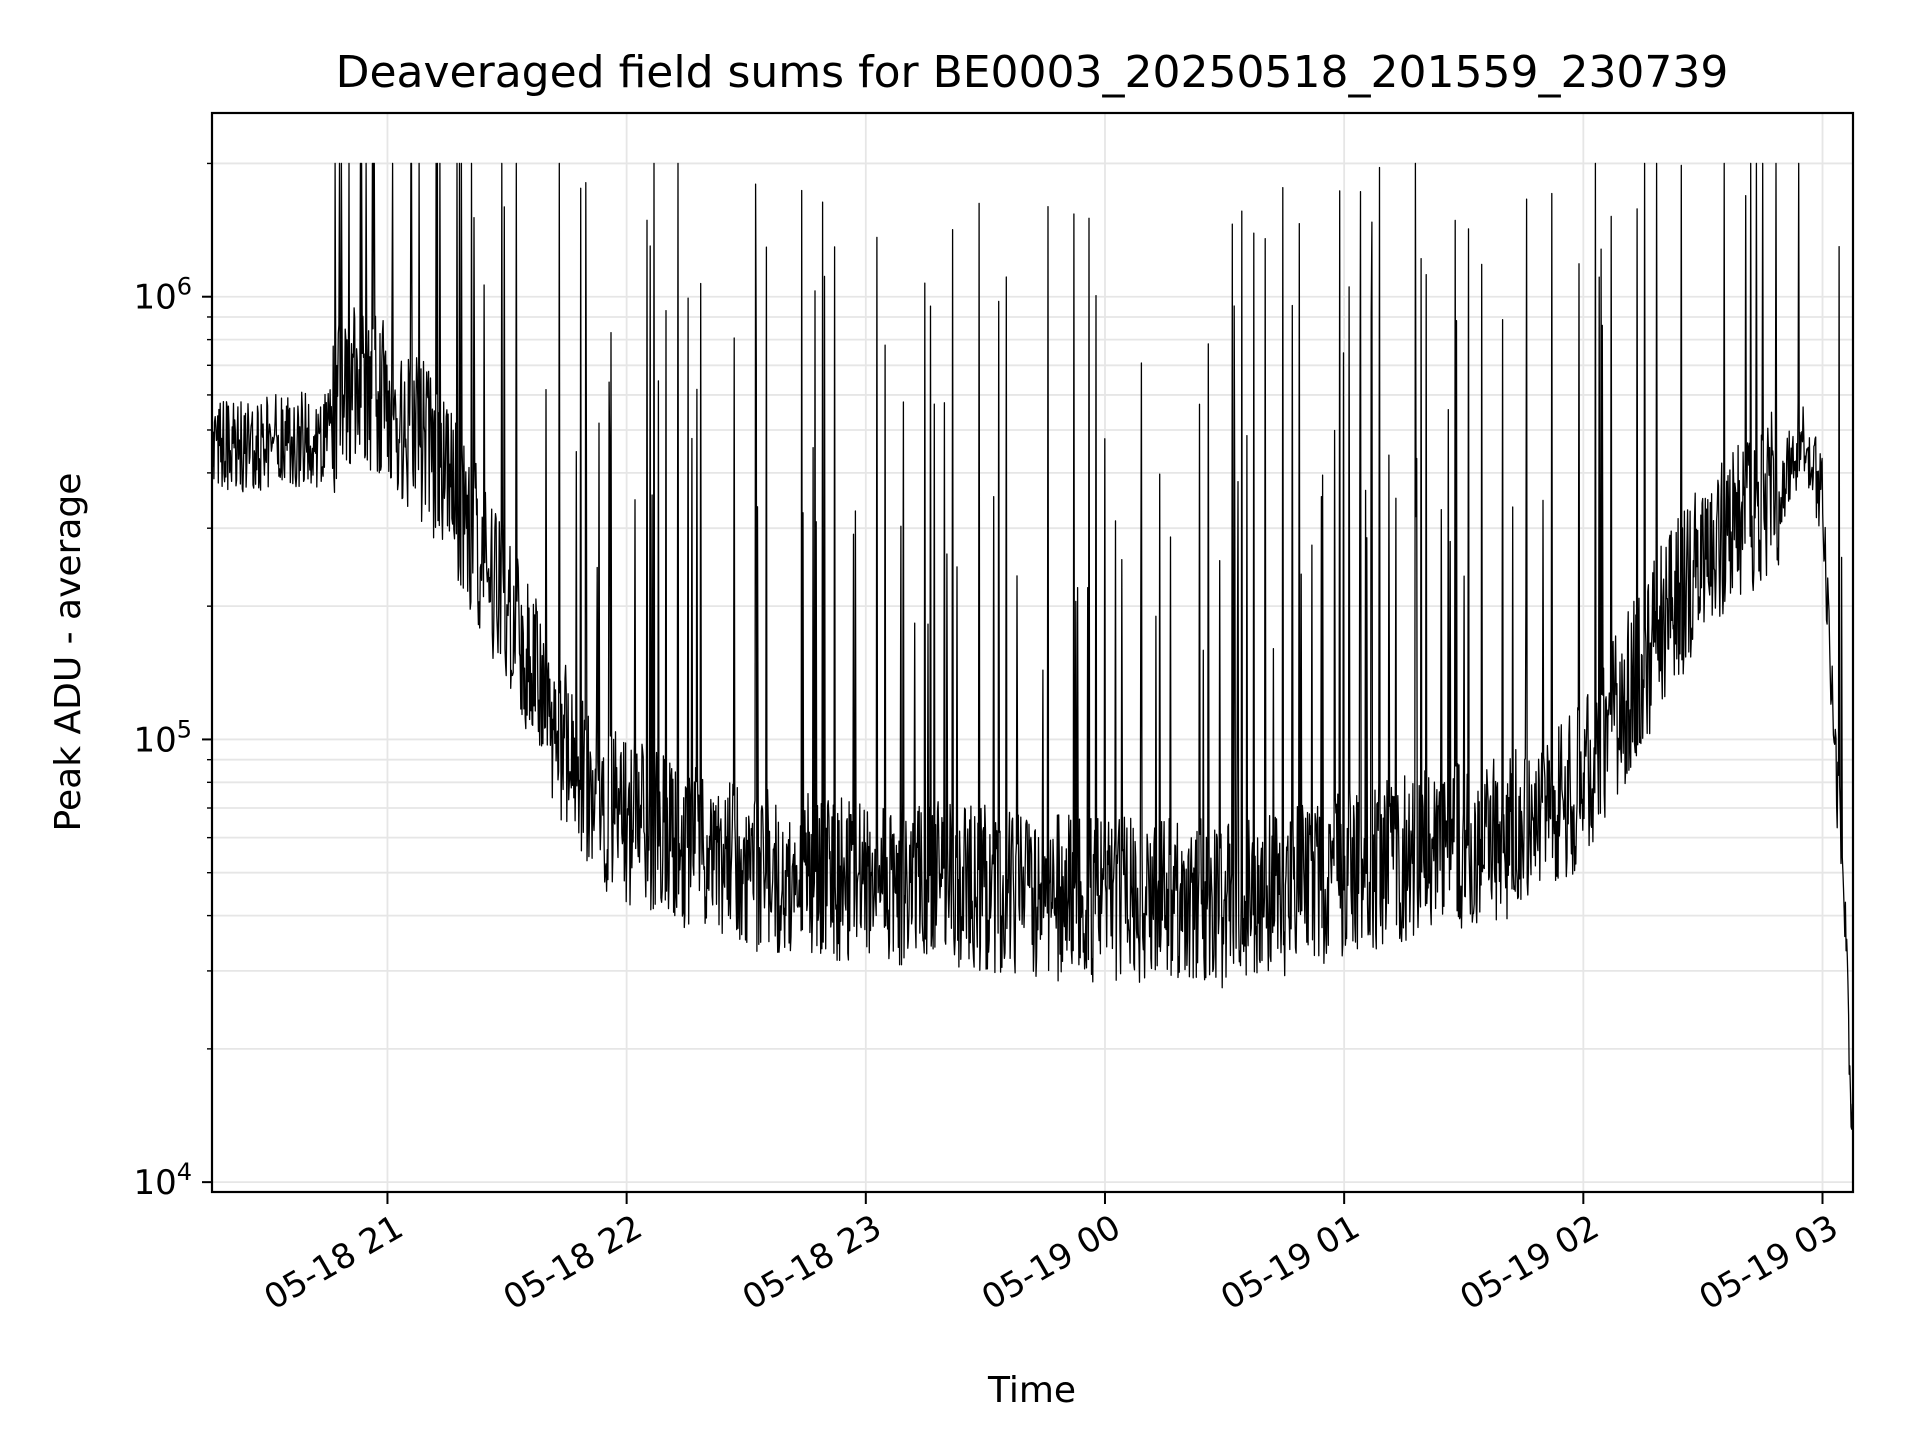 This screenshot has width=1920, height=1440. Describe the element at coordinates (1031, 1390) in the screenshot. I see `x-axis-label: Time` at that location.